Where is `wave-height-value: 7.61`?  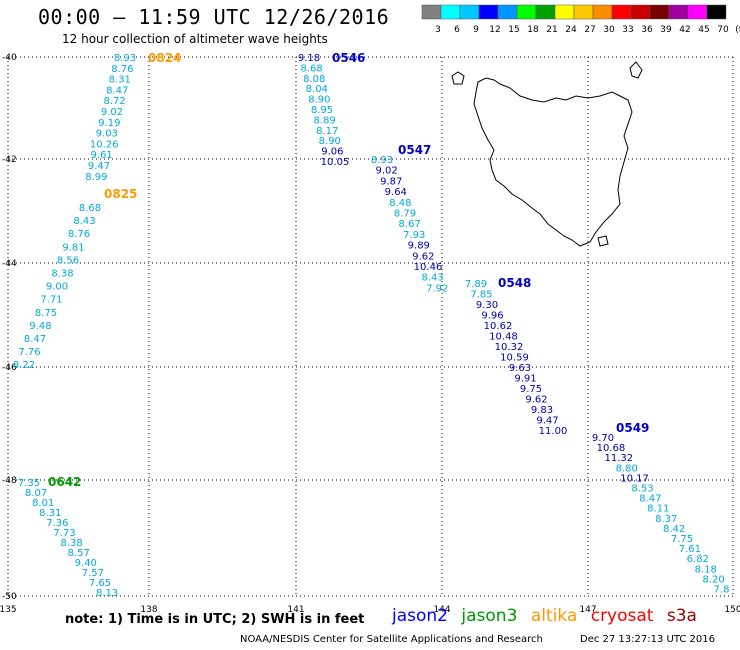 wave-height-value: 7.61 is located at coordinates (690, 549).